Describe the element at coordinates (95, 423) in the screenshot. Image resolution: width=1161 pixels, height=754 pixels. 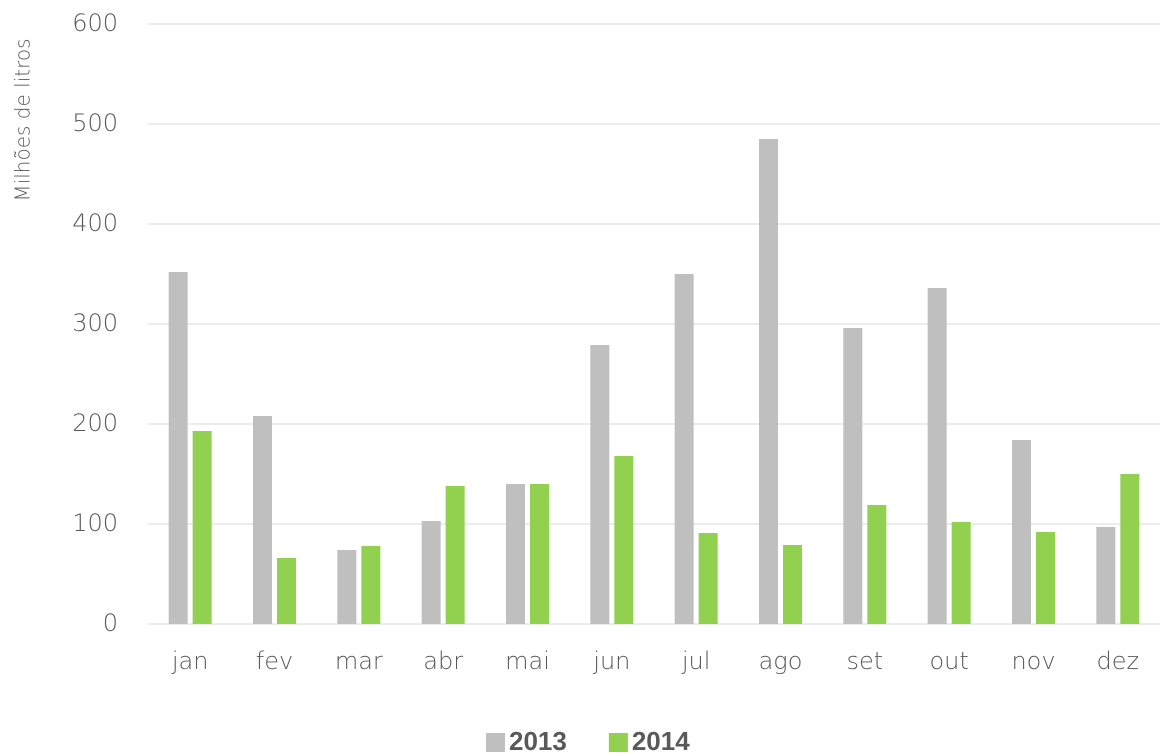
I see `y-tick-label: 200` at that location.